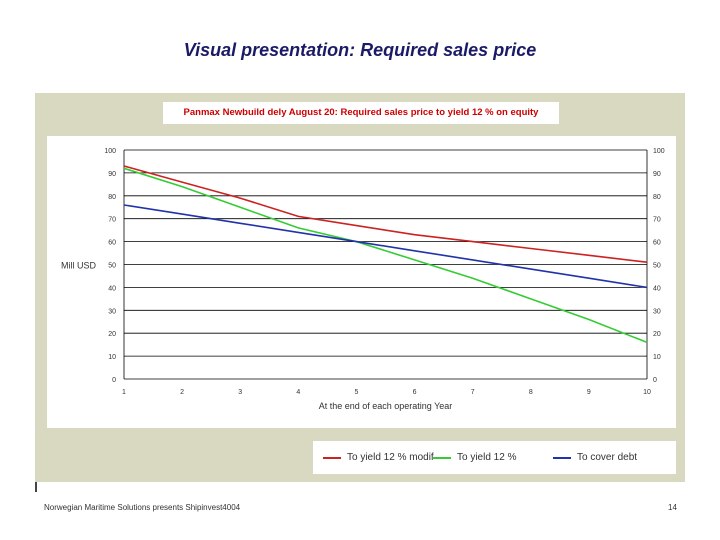 This screenshot has width=720, height=540. Describe the element at coordinates (657, 174) in the screenshot. I see `y-tick-label-right: 90` at that location.